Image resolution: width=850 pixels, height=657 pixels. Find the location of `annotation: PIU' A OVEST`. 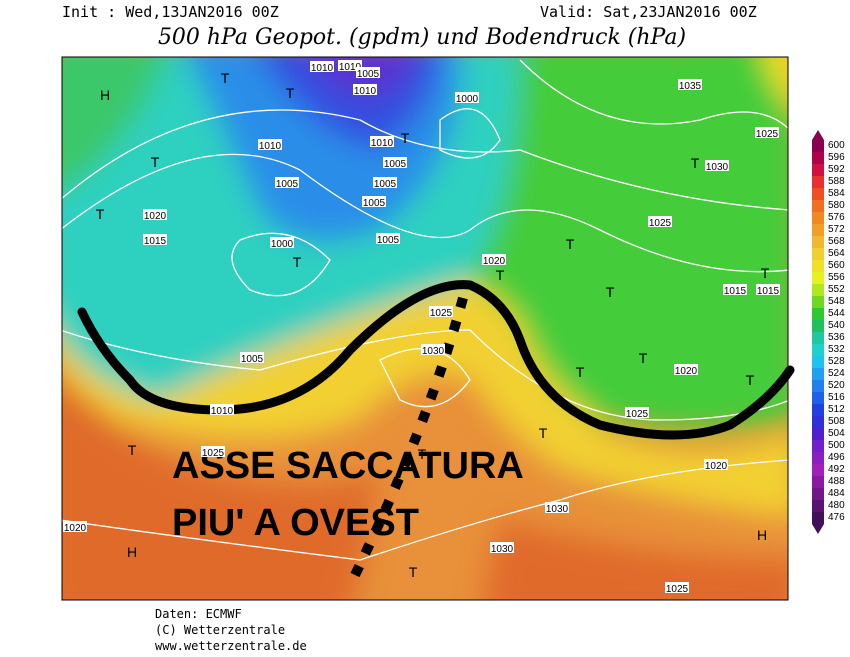

annotation: PIU' A OVEST is located at coordinates (295, 523).